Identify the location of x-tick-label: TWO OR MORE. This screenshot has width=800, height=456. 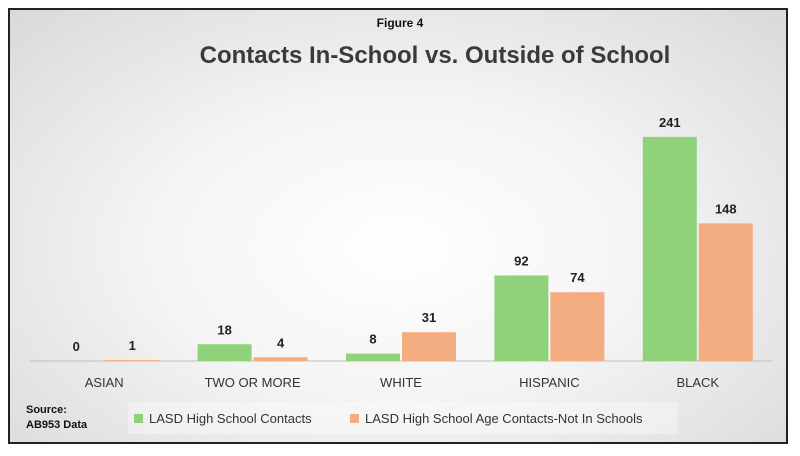
(253, 382).